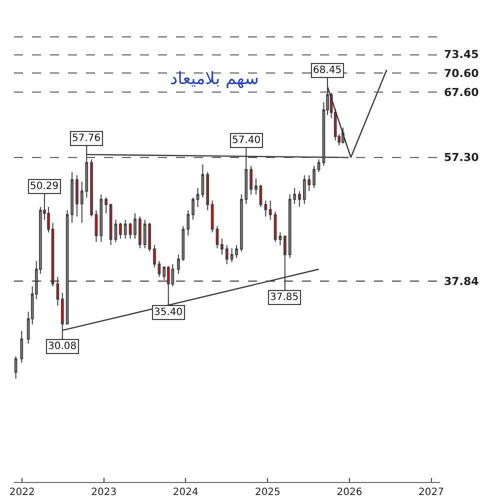 This screenshot has width=482, height=500. I want to click on annotation: 37.85, so click(284, 297).